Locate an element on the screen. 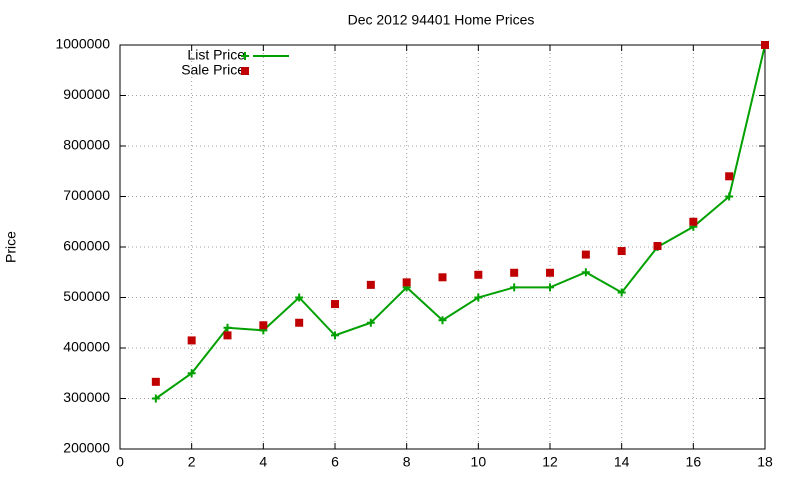 The height and width of the screenshot is (480, 800). x-tick-label: 14 is located at coordinates (622, 462).